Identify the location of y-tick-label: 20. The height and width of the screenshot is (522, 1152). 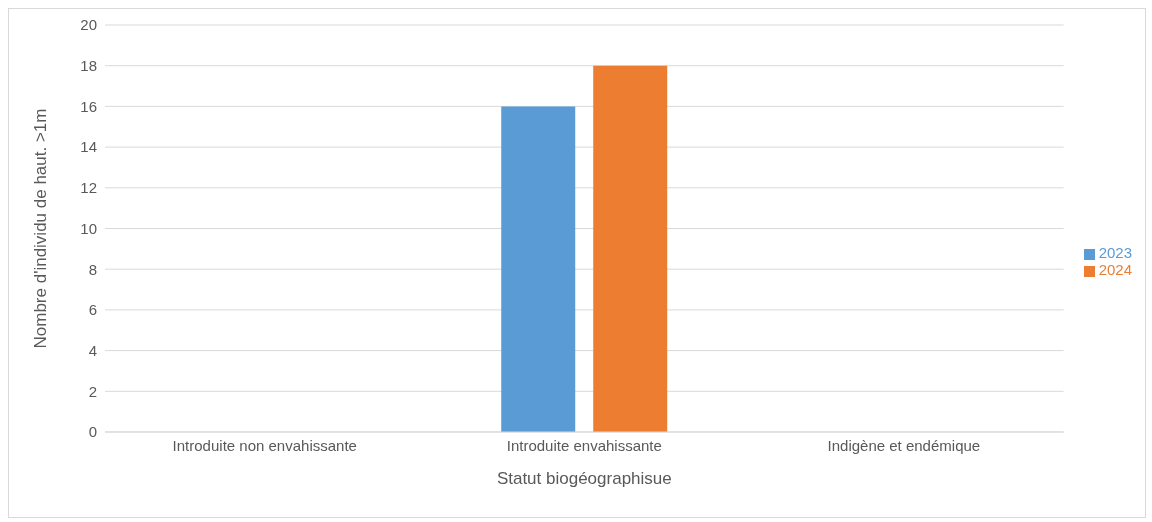
(88, 25).